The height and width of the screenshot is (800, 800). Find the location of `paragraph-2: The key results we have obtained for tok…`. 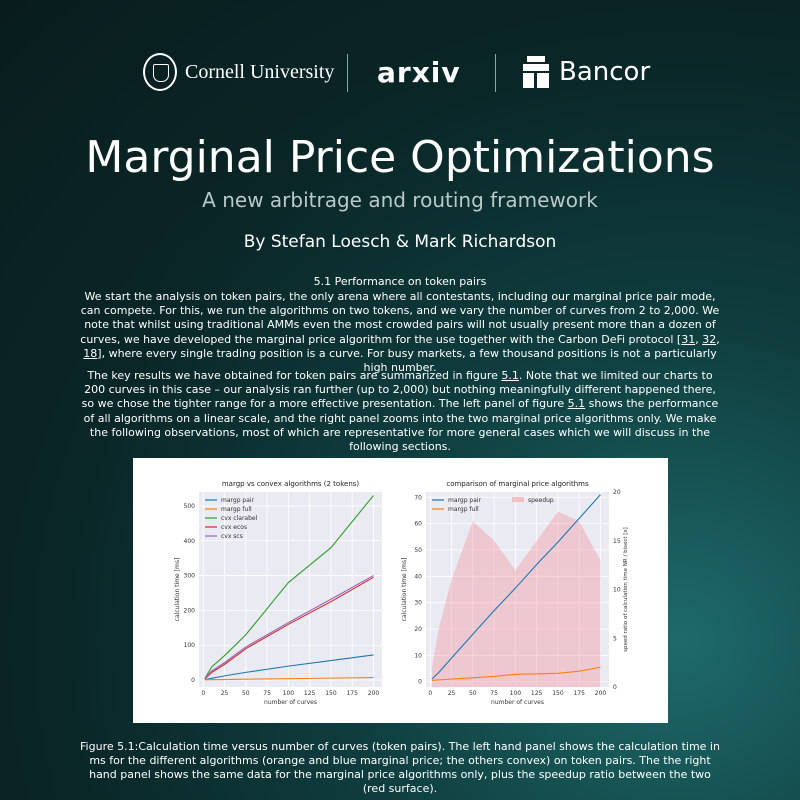

paragraph-2: The key results we have obtained for tok… is located at coordinates (400, 411).